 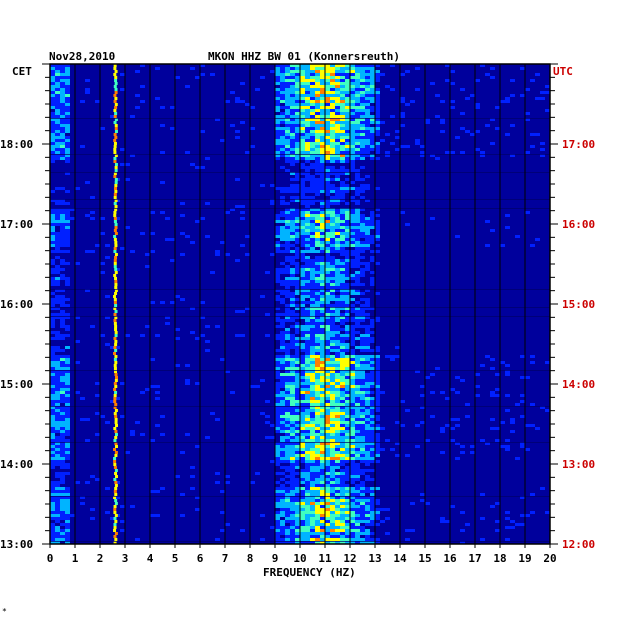 I want to click on x-tick-label: 1, so click(x=75, y=558).